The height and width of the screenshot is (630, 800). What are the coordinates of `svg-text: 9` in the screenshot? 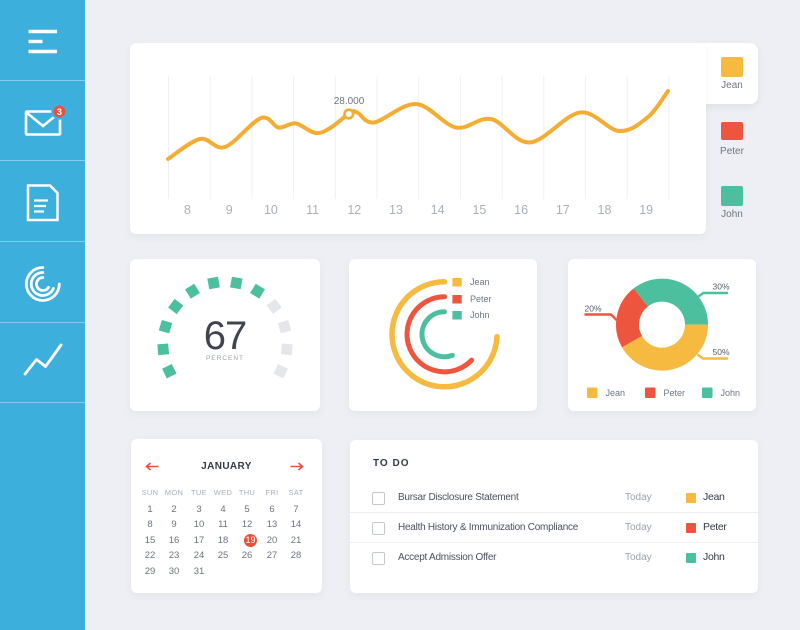 It's located at (229, 210).